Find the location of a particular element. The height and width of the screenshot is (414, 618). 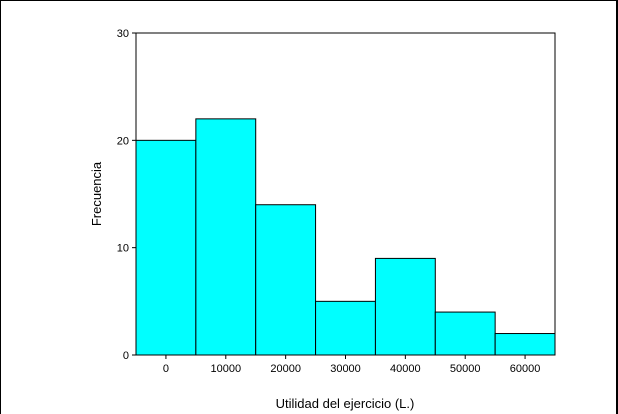

x-tick-label: 30000 is located at coordinates (345, 369).